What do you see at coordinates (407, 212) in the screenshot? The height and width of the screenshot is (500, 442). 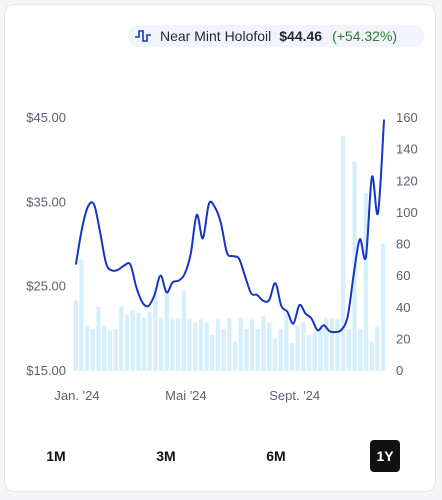 I see `y-right-tick-label: 100` at bounding box center [407, 212].